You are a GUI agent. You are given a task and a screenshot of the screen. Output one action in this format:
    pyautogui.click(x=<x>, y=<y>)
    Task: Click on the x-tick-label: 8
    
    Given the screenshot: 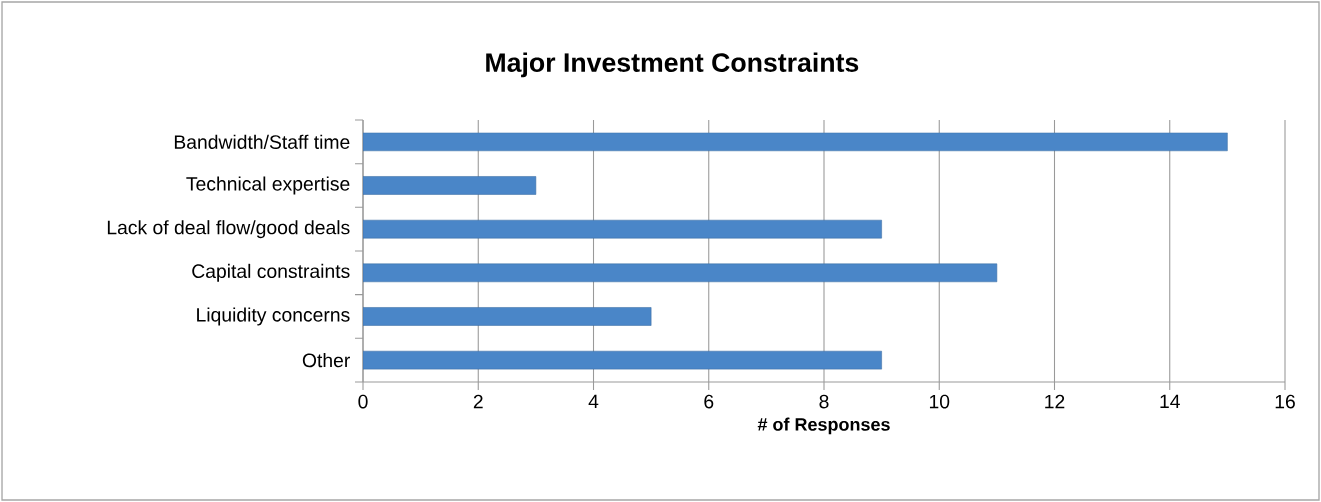 What is the action you would take?
    pyautogui.click(x=824, y=401)
    